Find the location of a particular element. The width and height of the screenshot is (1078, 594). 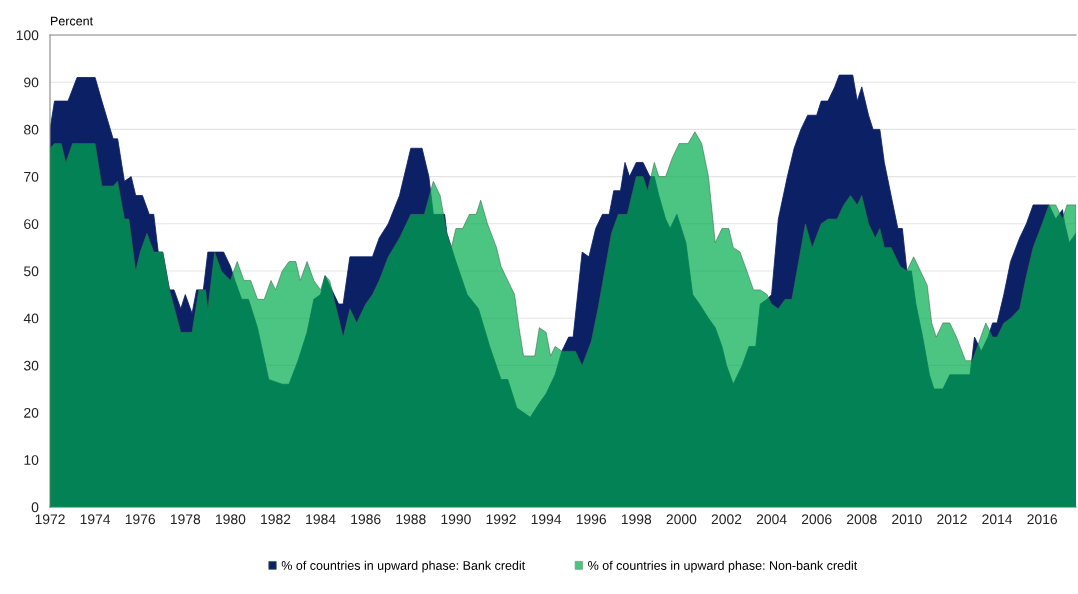

x-tick-label: 1988 is located at coordinates (411, 519).